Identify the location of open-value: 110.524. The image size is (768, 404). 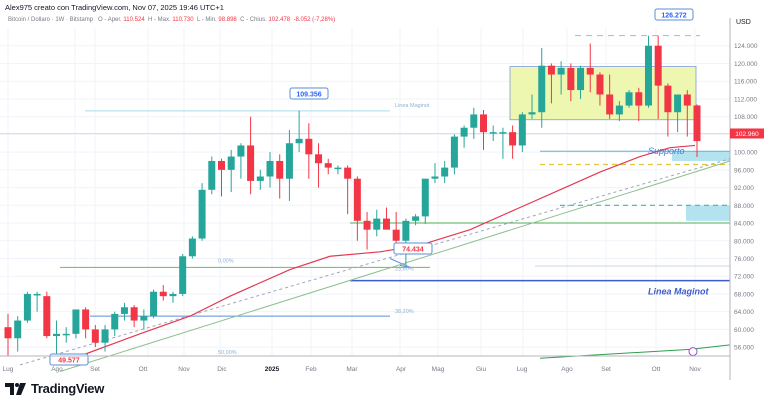
(134, 20).